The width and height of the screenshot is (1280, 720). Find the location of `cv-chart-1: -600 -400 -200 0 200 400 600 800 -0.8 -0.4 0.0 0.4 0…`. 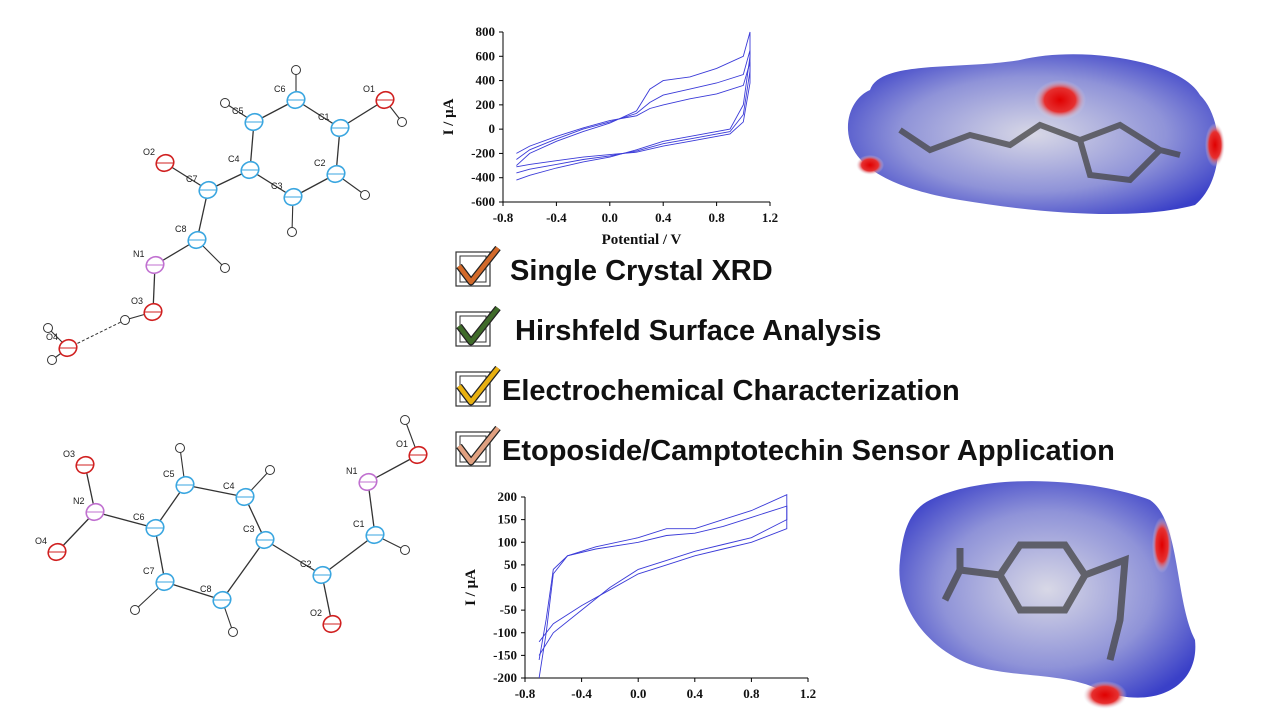

cv-chart-1: -600 -400 -200 0 200 400 600 800 -0.8 -0.4 0.0 0.4 0… is located at coordinates (609, 136).